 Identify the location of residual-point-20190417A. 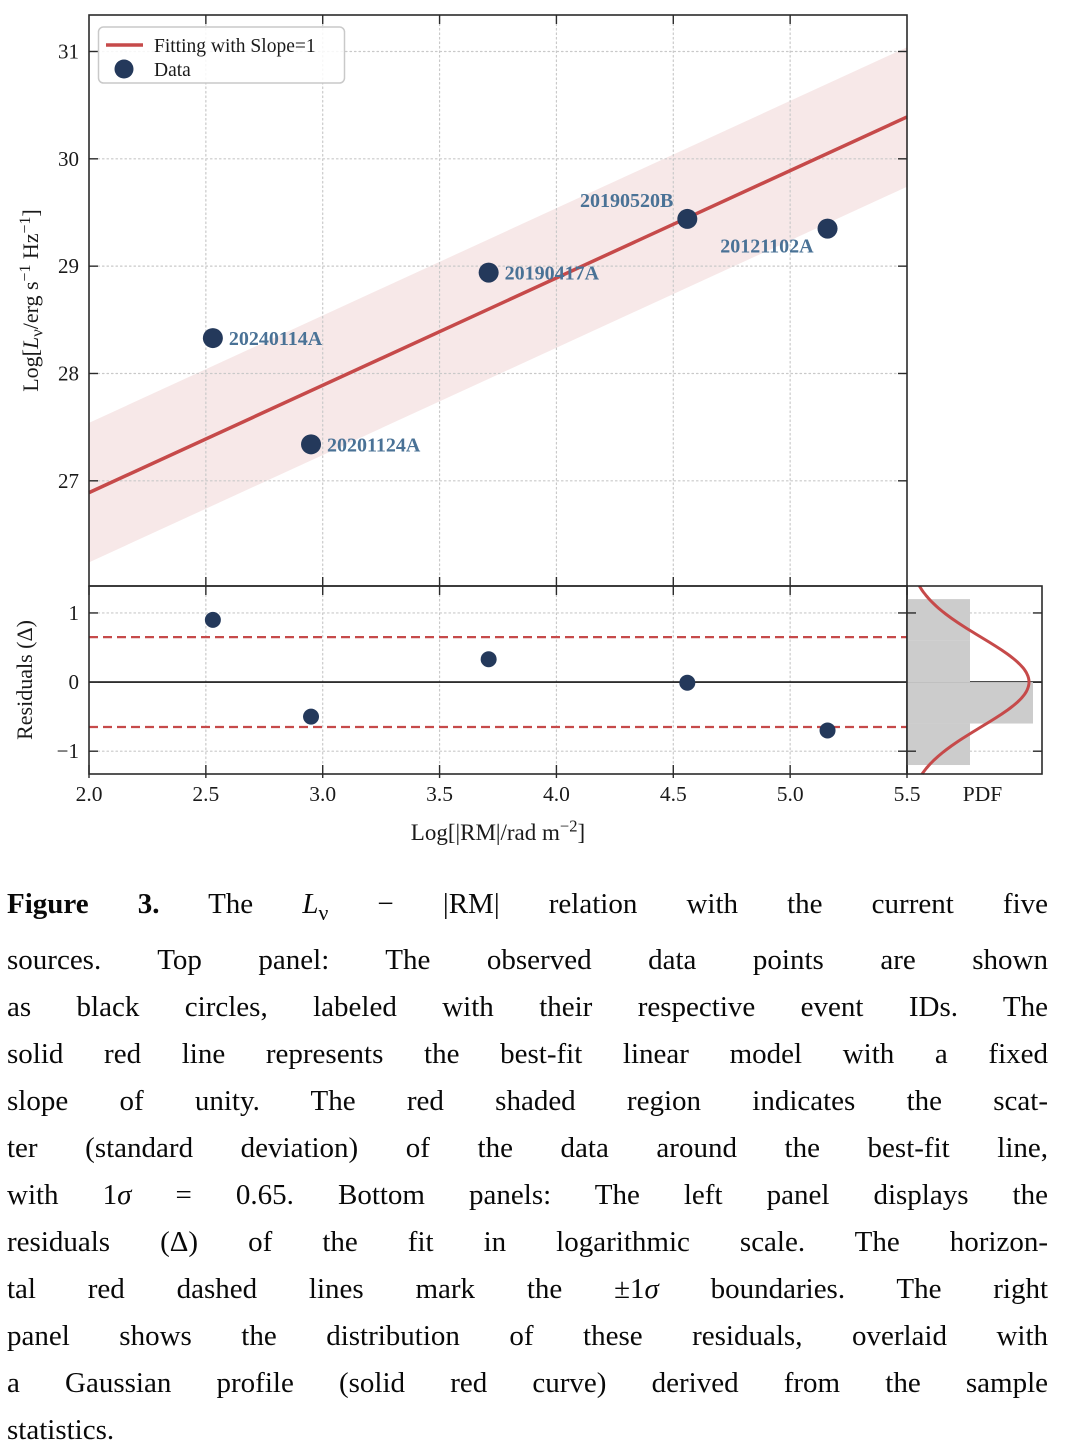
(488, 659).